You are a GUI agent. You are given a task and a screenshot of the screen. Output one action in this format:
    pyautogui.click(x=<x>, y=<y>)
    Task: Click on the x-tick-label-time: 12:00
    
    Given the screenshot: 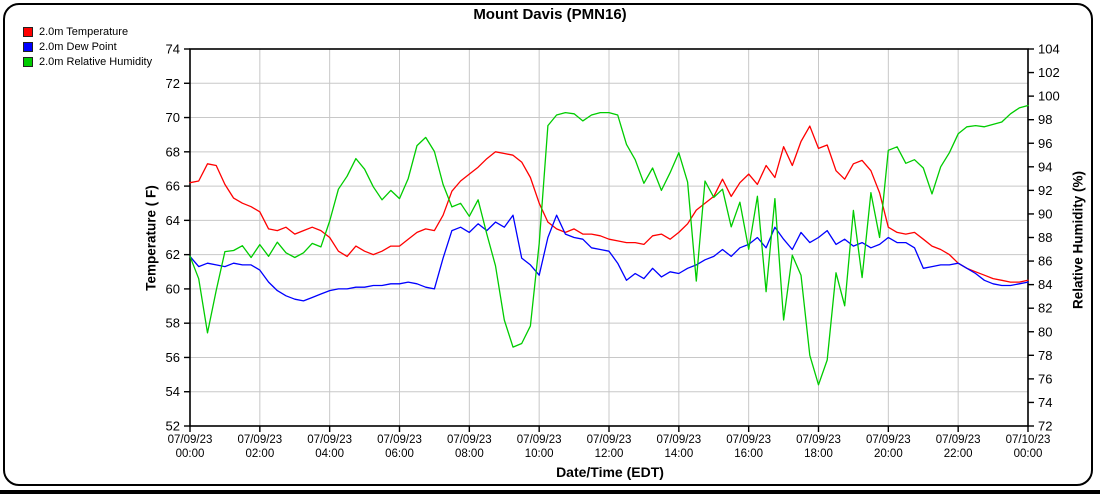 What is the action you would take?
    pyautogui.click(x=609, y=454)
    